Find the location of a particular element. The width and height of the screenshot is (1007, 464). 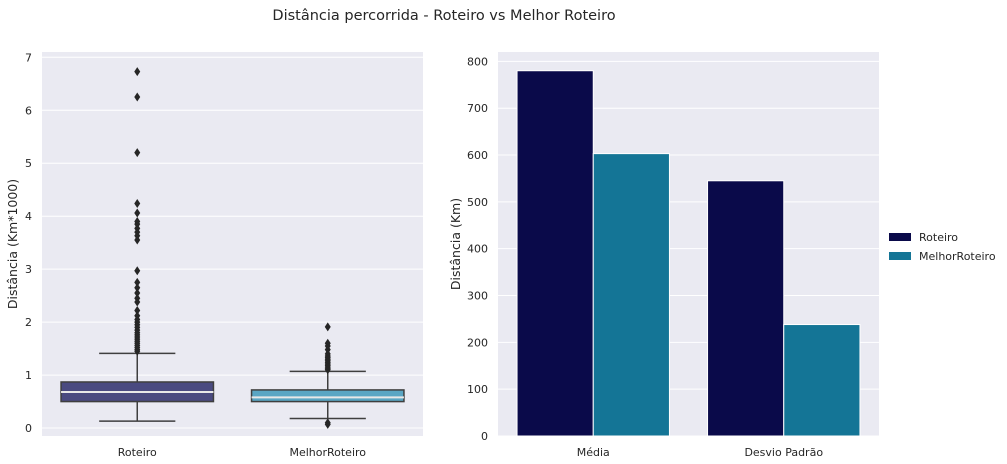

boxplot-y-tick-label: 5 is located at coordinates (28, 163).